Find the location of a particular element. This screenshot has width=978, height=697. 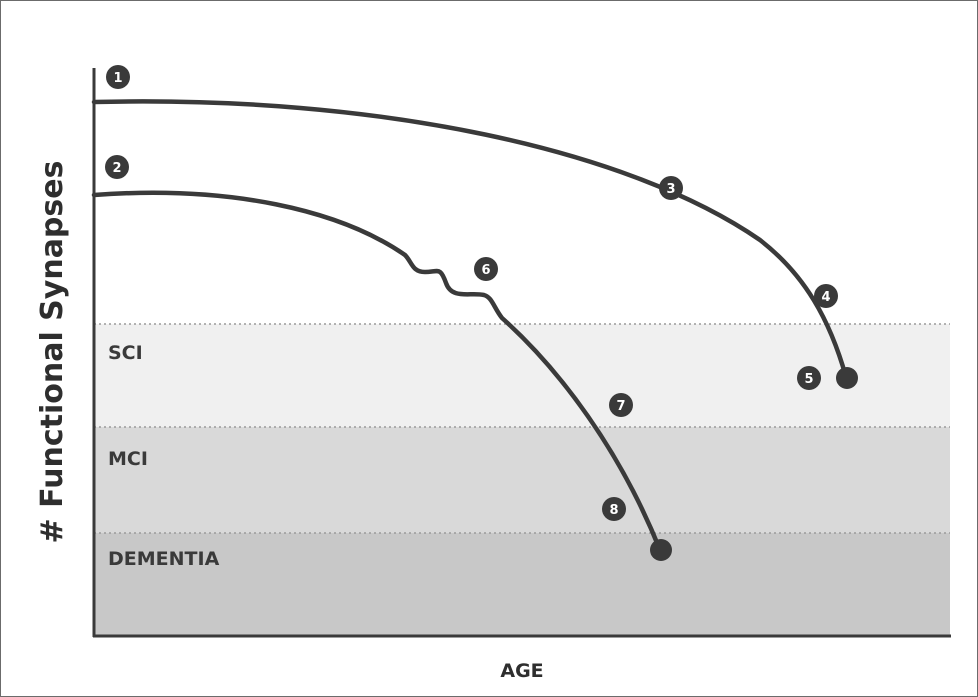

marker-7: 7 is located at coordinates (621, 405).